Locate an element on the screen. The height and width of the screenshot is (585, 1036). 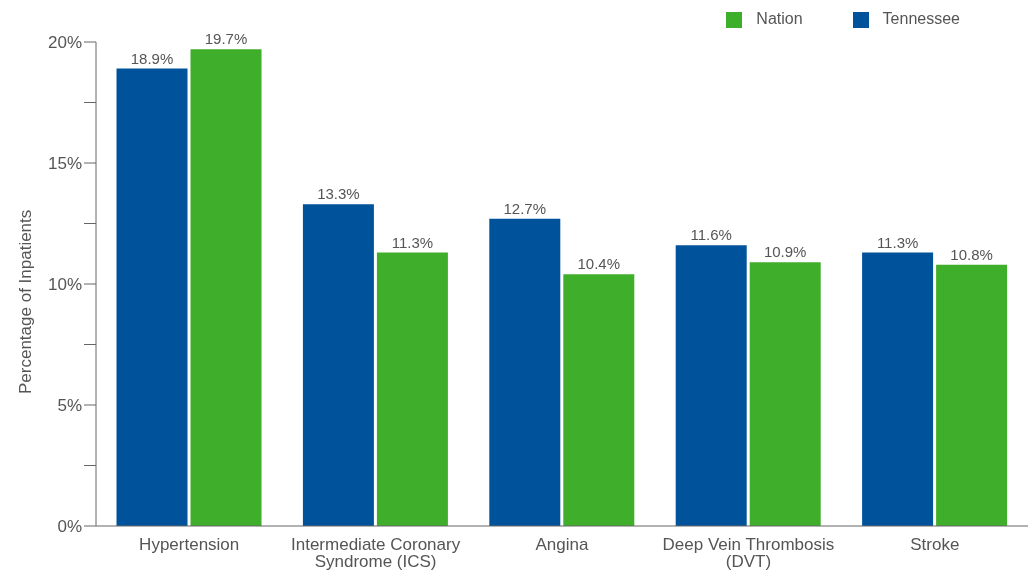
legend-label: Tennessee is located at coordinates (921, 18).